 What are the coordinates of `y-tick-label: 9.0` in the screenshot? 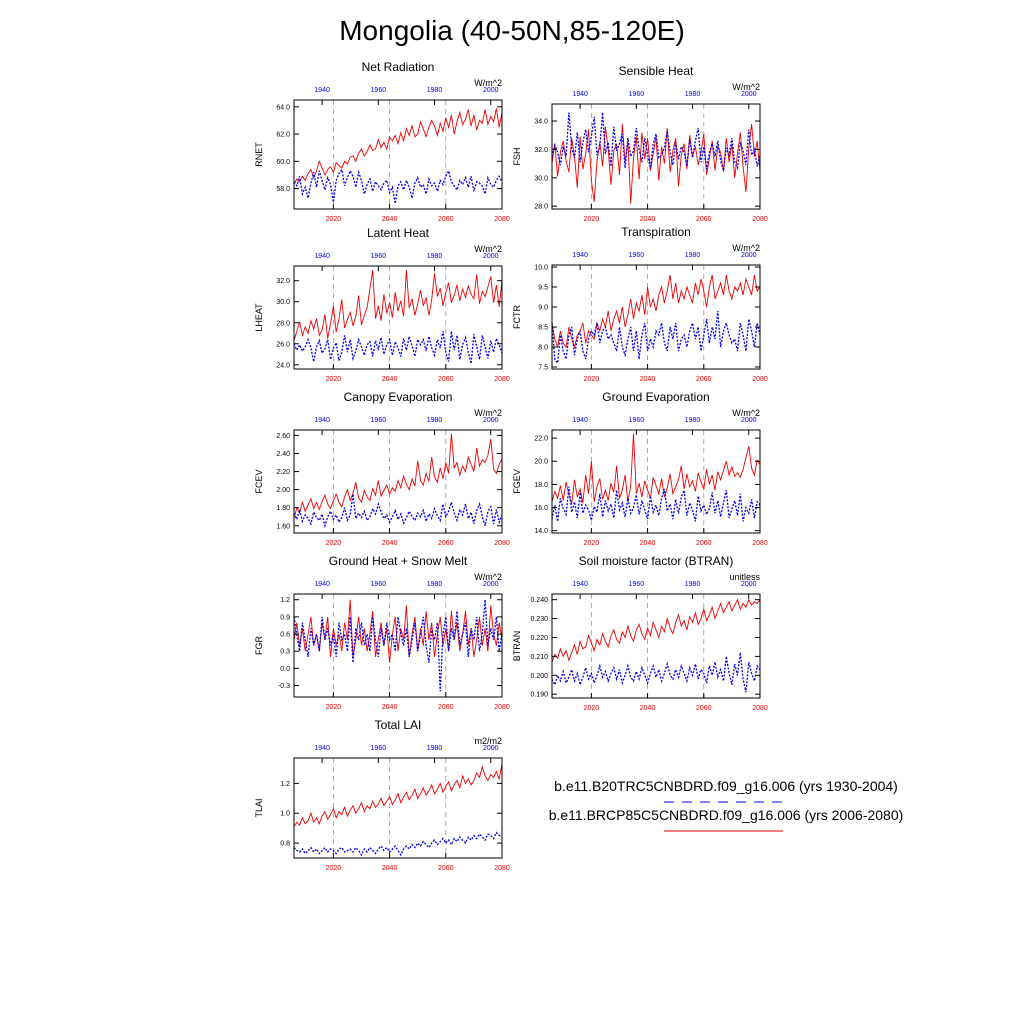 It's located at (543, 308).